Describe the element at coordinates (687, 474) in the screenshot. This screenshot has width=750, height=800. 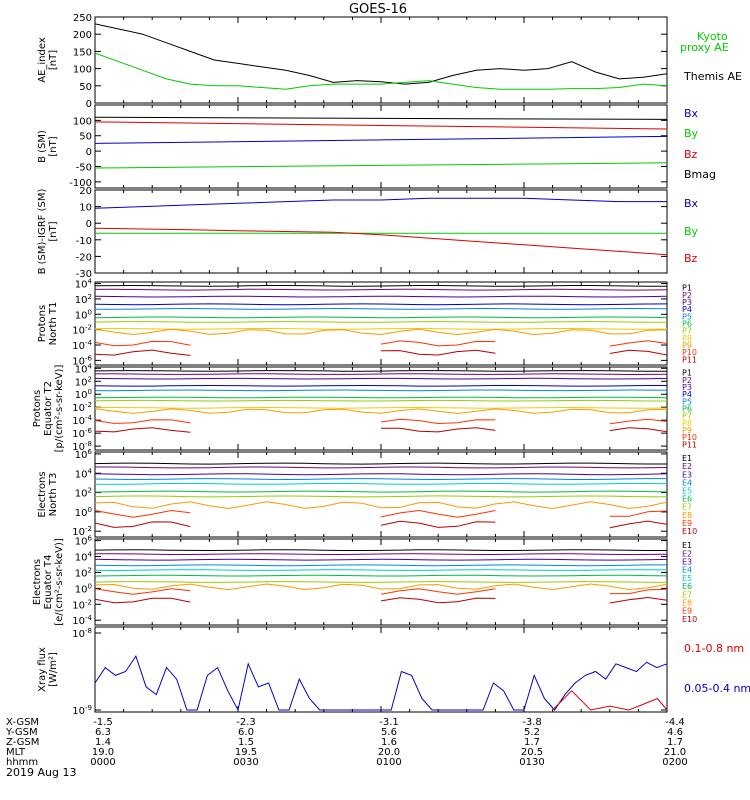
I see `legend-e3: E3` at that location.